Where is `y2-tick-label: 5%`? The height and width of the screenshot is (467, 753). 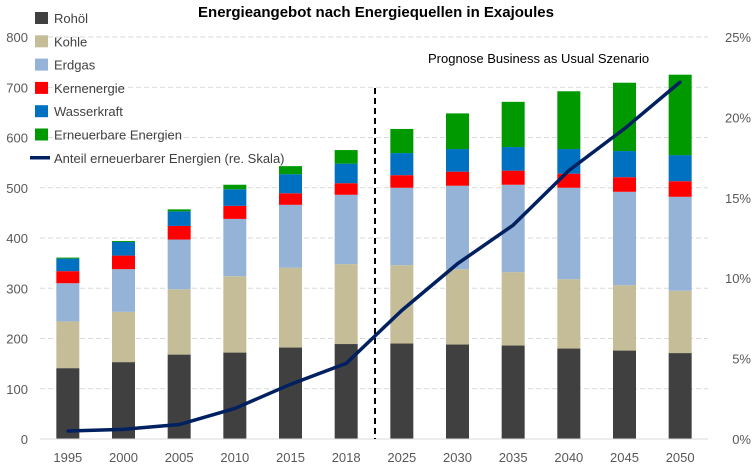 y2-tick-label: 5% is located at coordinates (741, 359).